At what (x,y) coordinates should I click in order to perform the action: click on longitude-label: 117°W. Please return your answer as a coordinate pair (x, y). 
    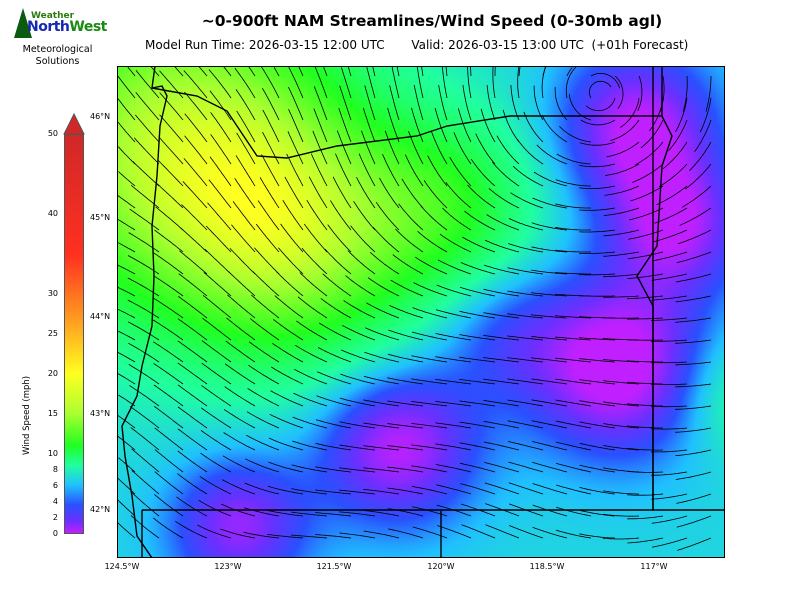
    Looking at the image, I should click on (654, 566).